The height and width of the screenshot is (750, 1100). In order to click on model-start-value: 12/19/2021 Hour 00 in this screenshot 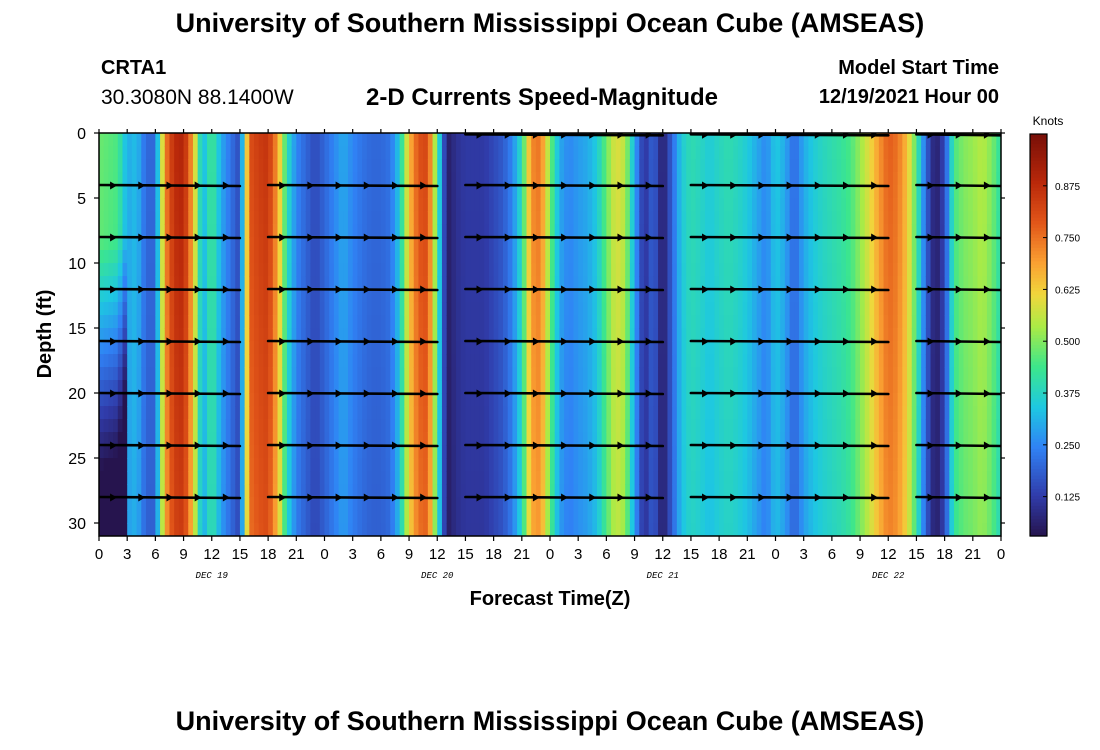, I will do `click(908, 97)`.